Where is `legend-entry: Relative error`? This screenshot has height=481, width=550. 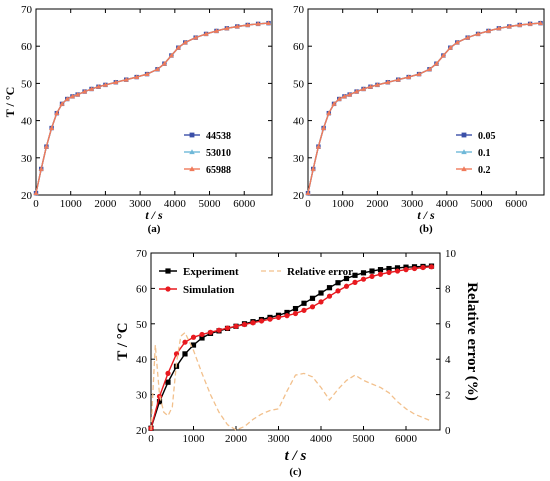
legend-entry: Relative error is located at coordinates (320, 272).